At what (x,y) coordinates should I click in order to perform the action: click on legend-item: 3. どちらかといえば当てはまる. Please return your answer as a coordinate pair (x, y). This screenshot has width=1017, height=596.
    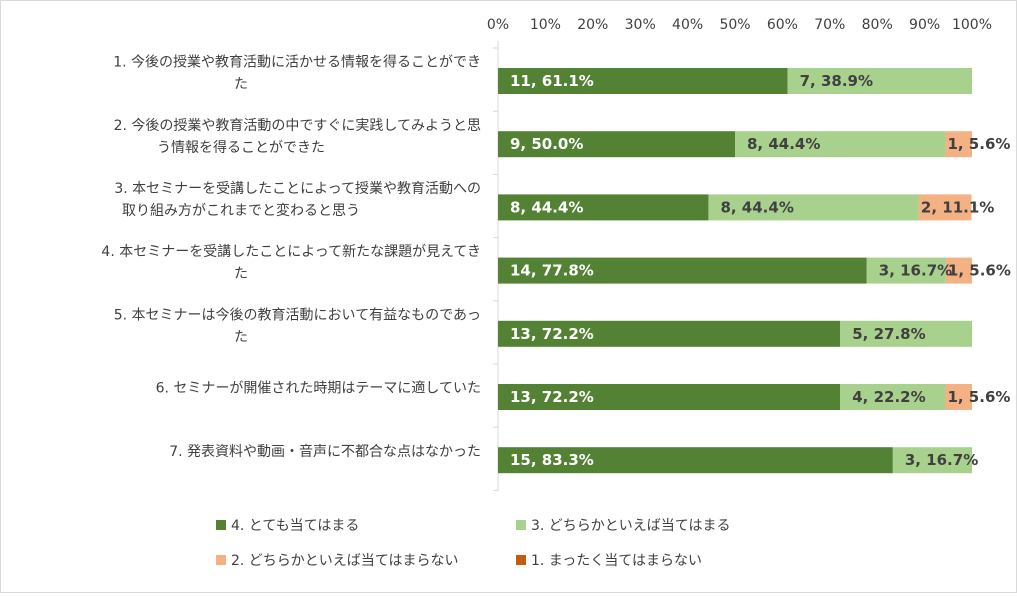
    Looking at the image, I should click on (623, 526).